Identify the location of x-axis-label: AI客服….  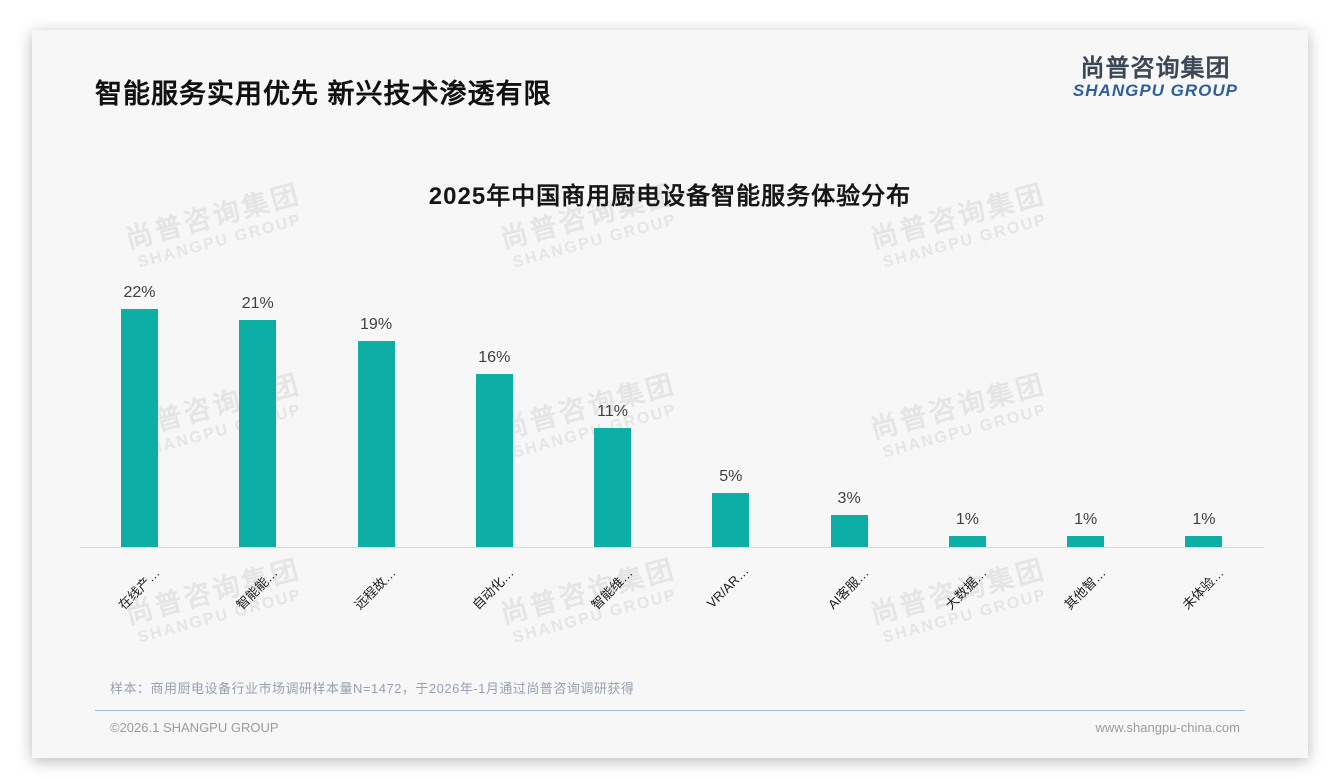
(848, 589).